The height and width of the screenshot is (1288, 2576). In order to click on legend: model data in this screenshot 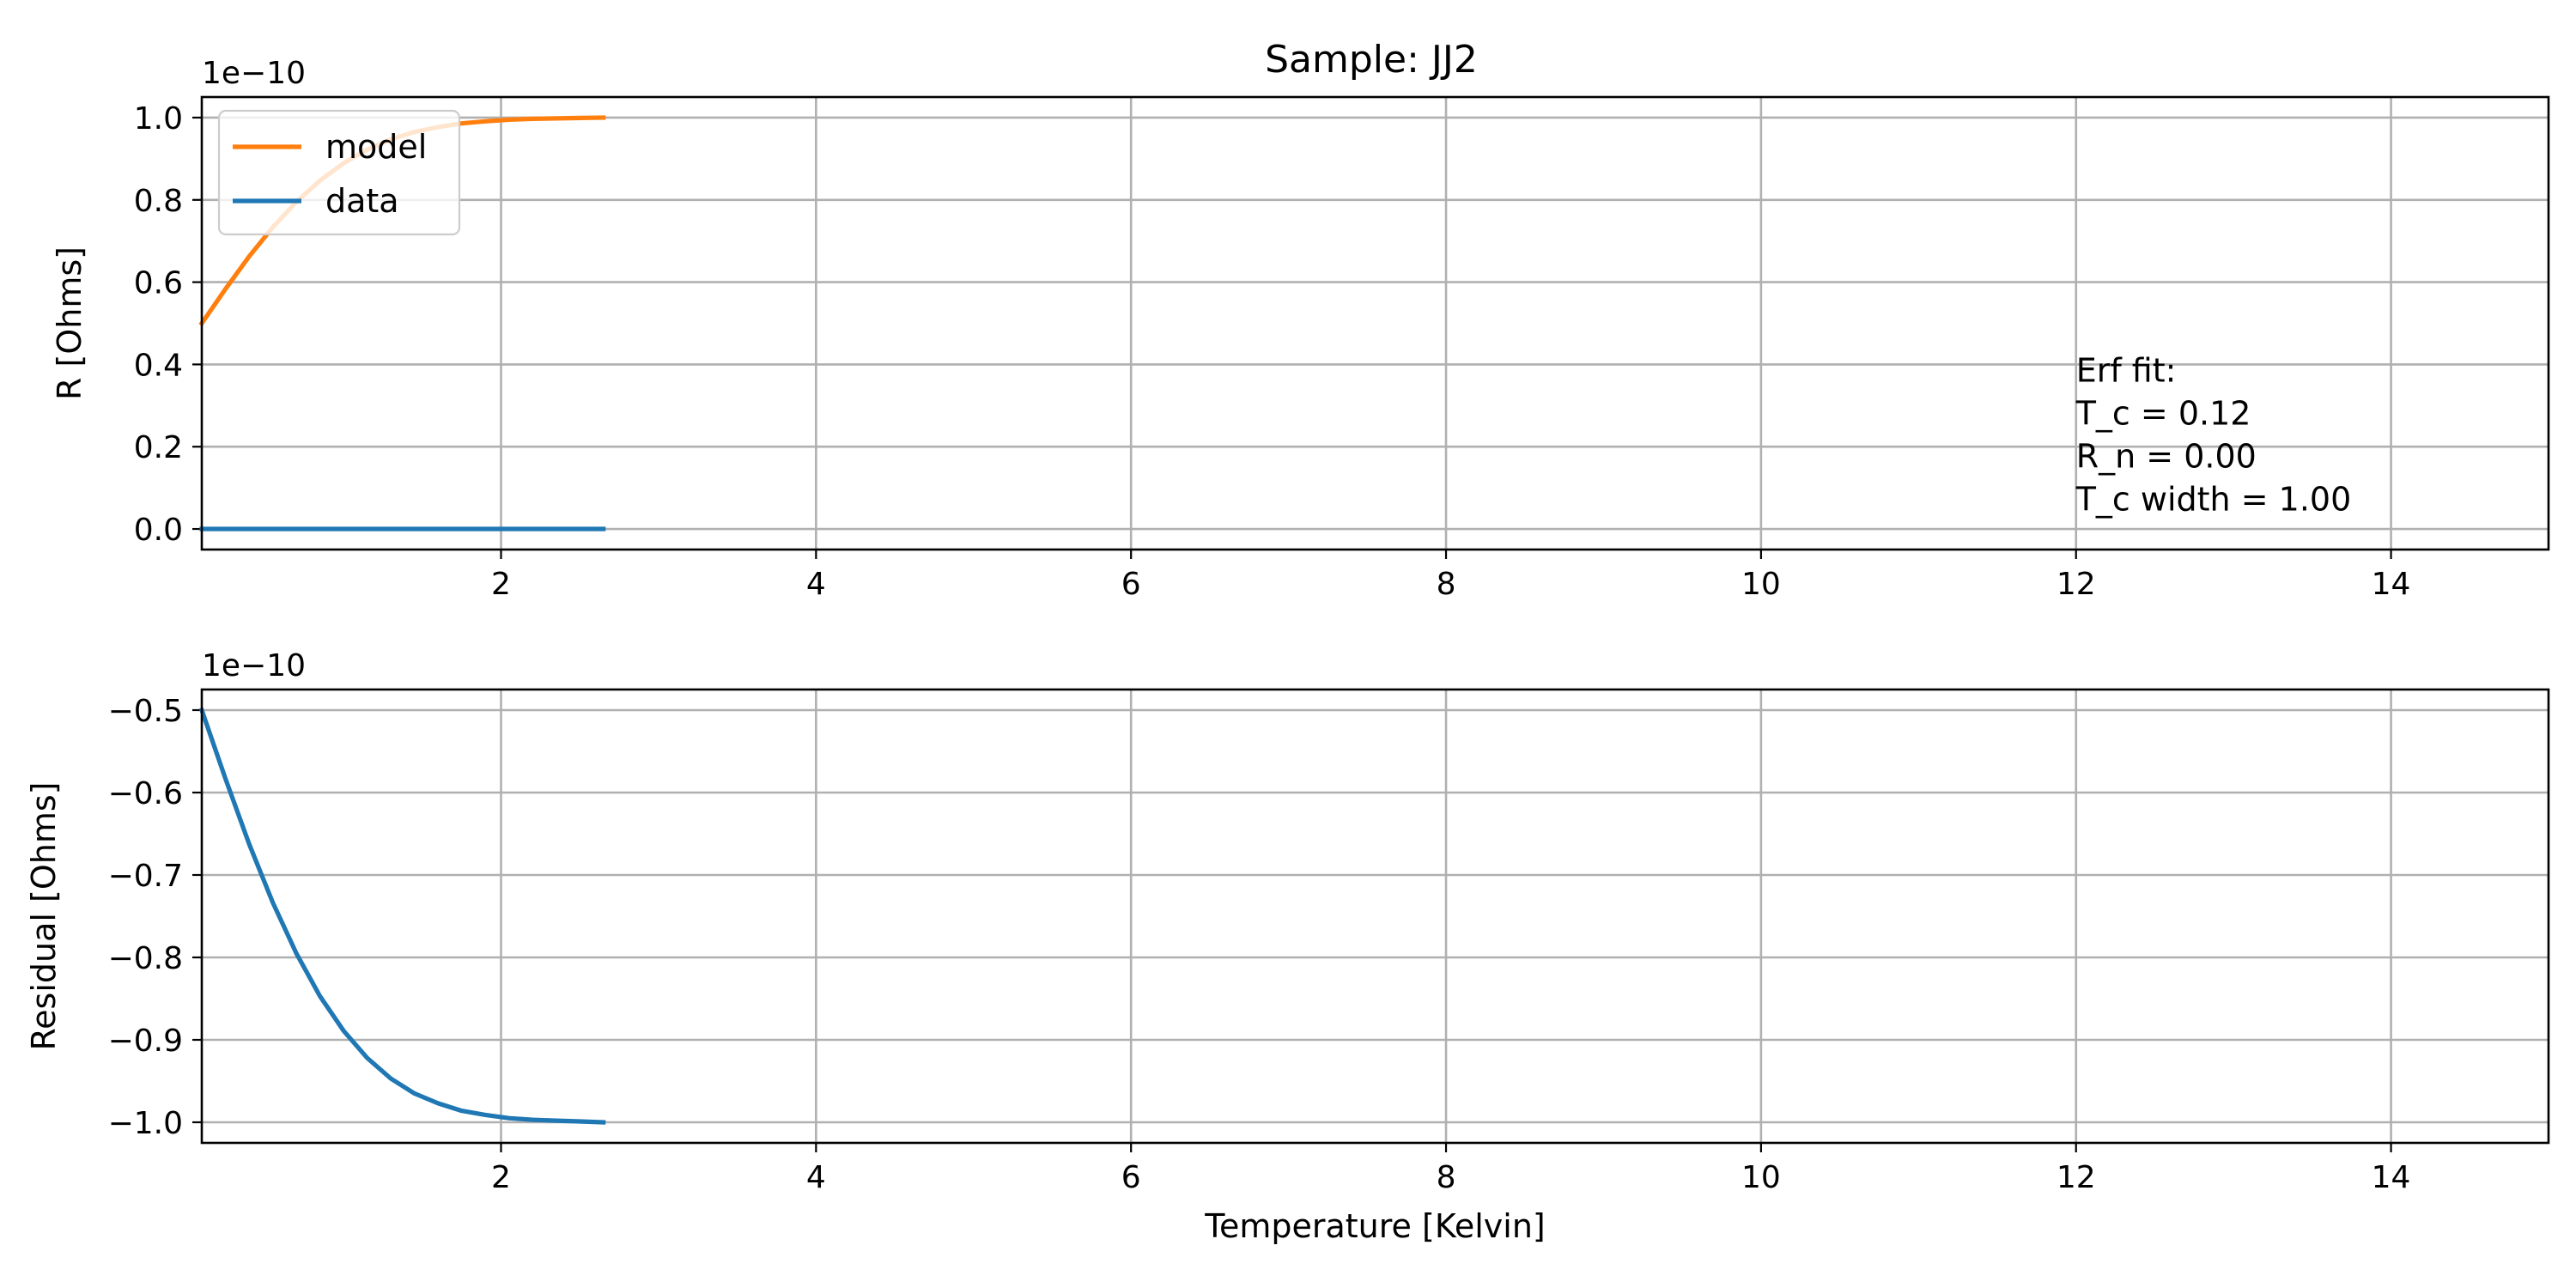, I will do `click(339, 172)`.